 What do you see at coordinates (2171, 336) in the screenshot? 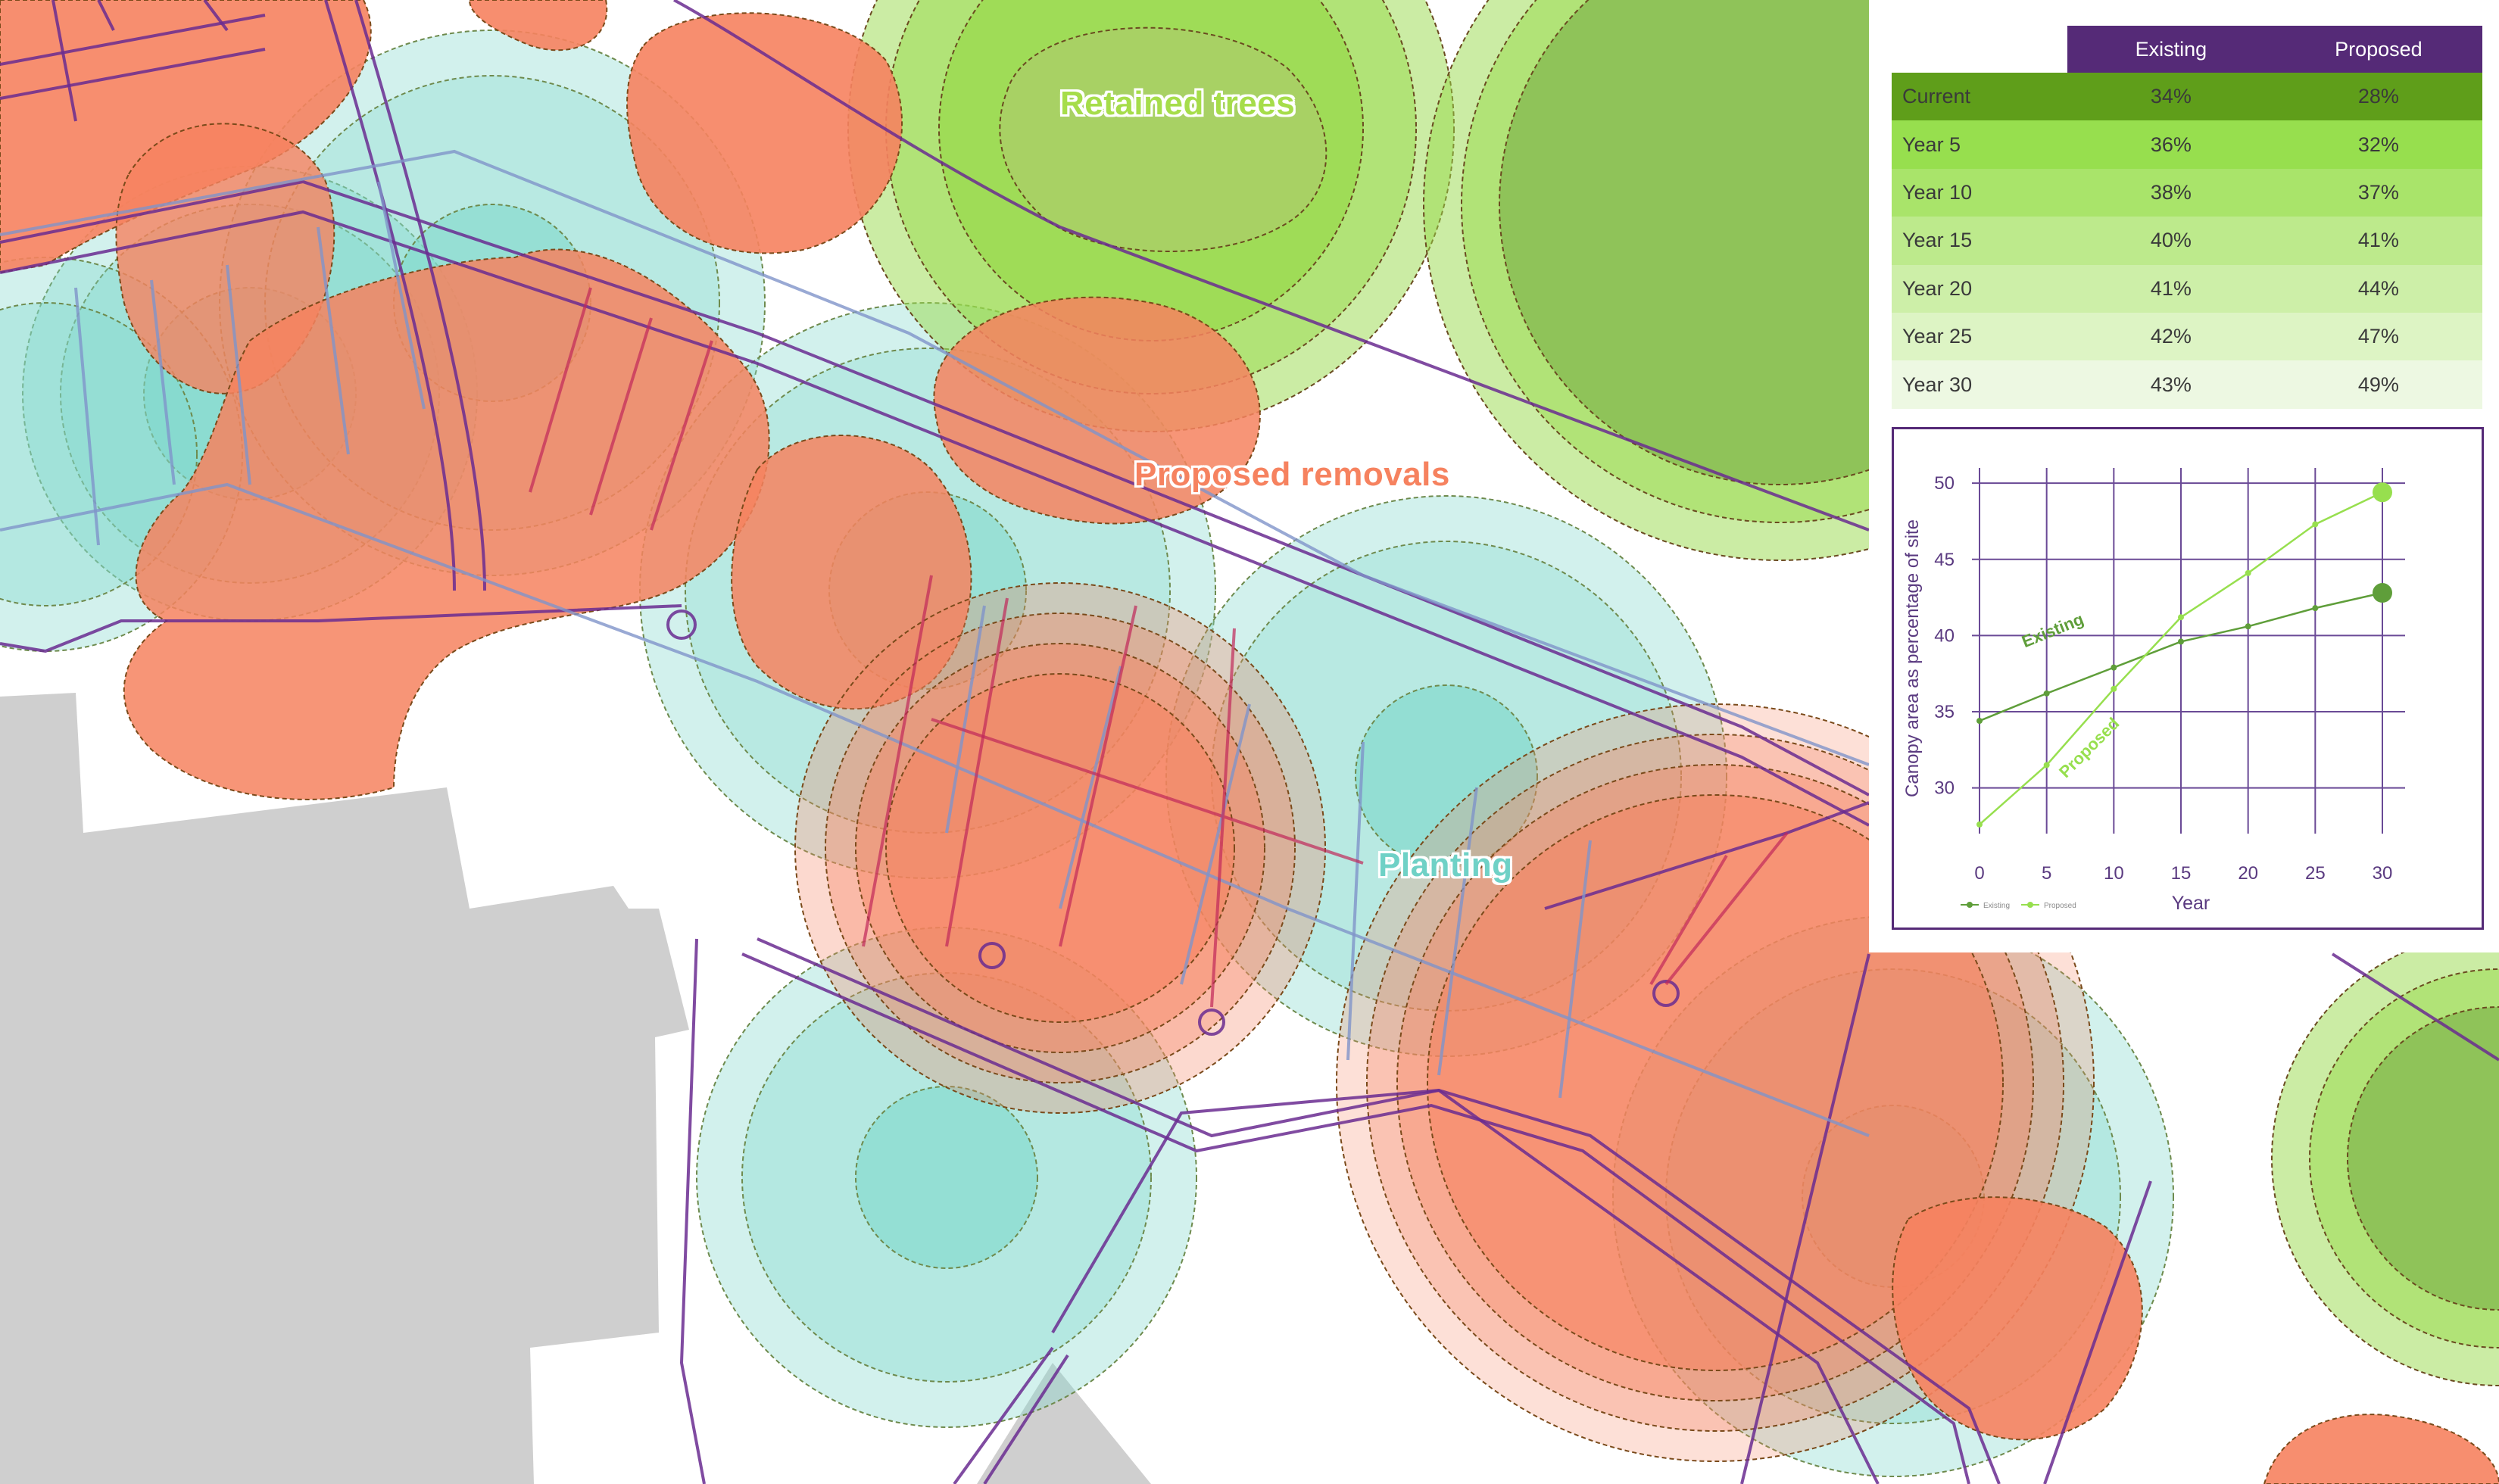
I see `existing-value: 42%` at bounding box center [2171, 336].